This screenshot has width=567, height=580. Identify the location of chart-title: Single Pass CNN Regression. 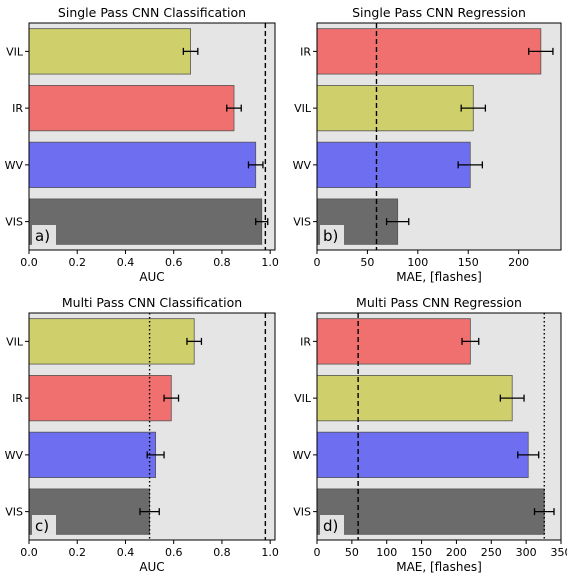
(439, 12).